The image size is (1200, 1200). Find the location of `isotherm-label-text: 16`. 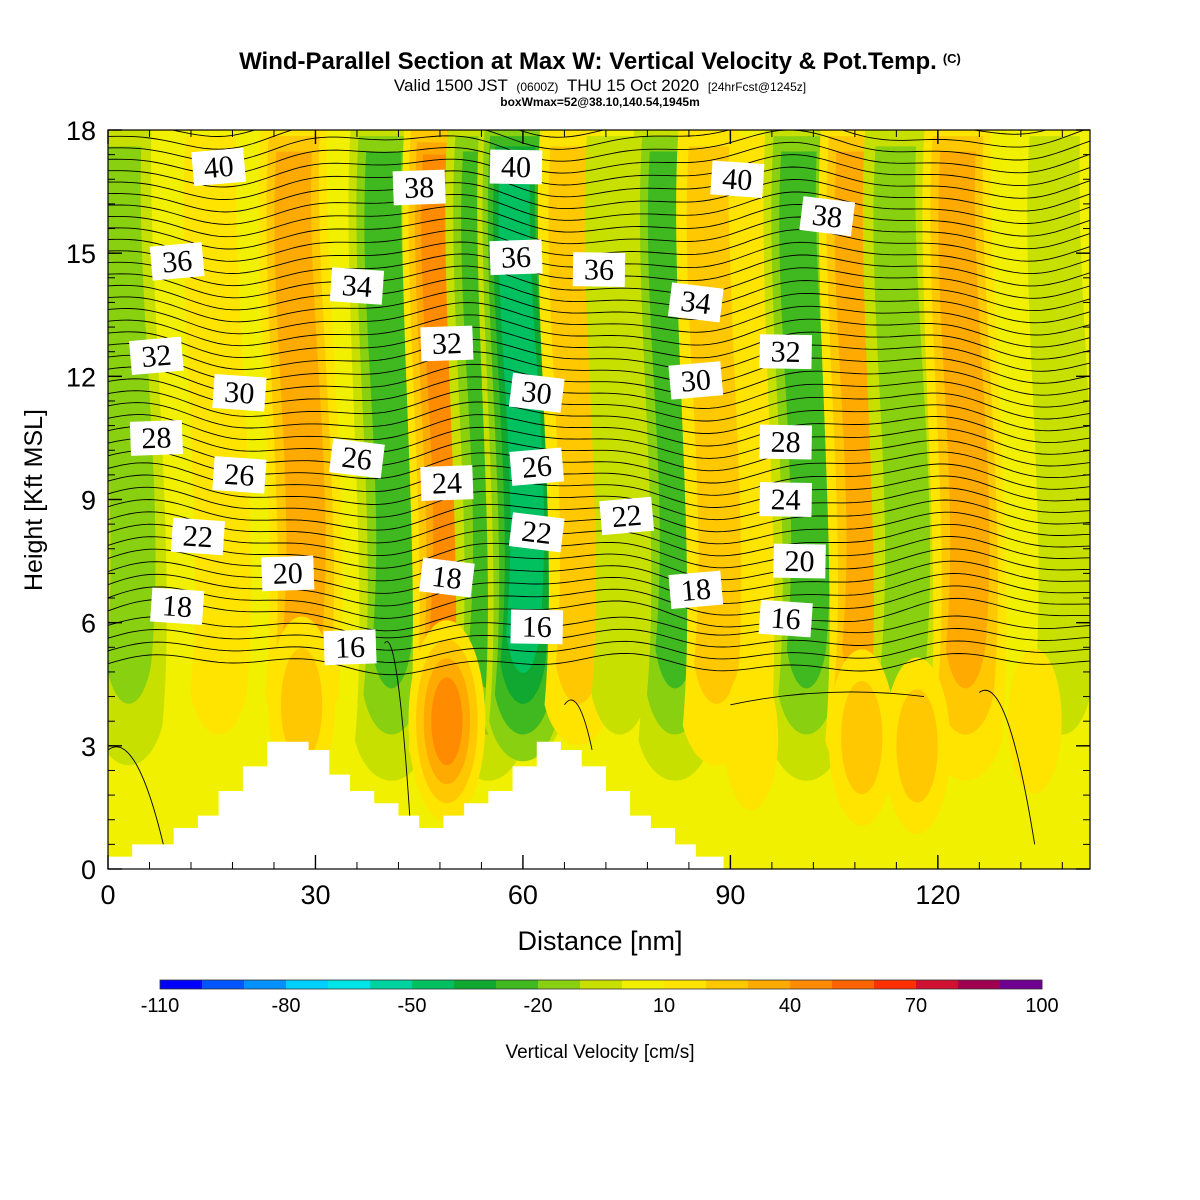

isotherm-label-text: 16 is located at coordinates (349, 648).